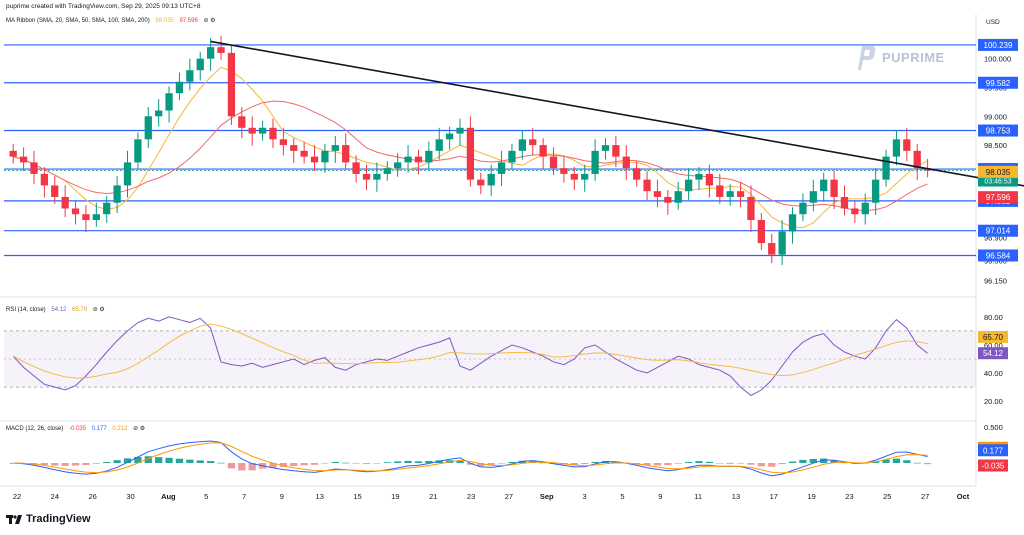 Image resolution: width=1024 pixels, height=535 pixels. Describe the element at coordinates (509, 496) in the screenshot. I see `time-tick-label: 27` at that location.